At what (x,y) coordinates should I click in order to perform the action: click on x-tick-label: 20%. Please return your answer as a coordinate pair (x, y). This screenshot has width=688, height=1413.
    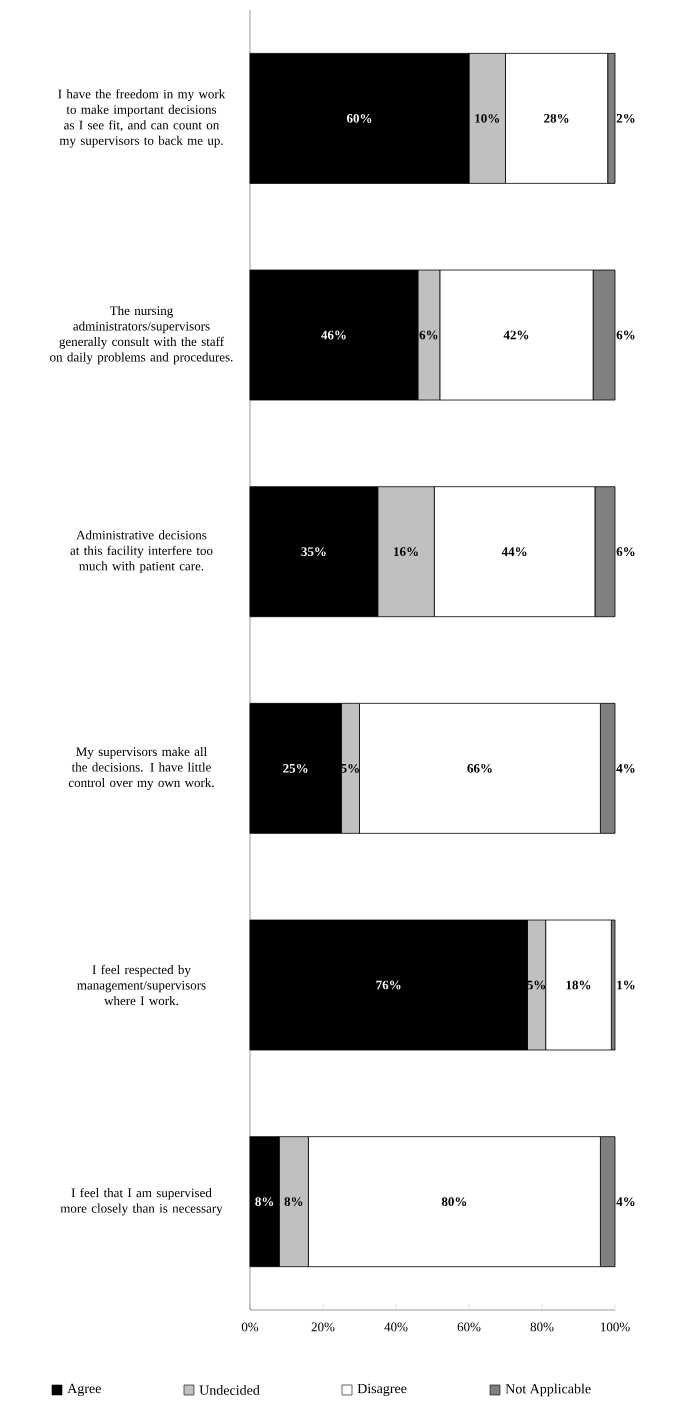
    Looking at the image, I should click on (323, 1327).